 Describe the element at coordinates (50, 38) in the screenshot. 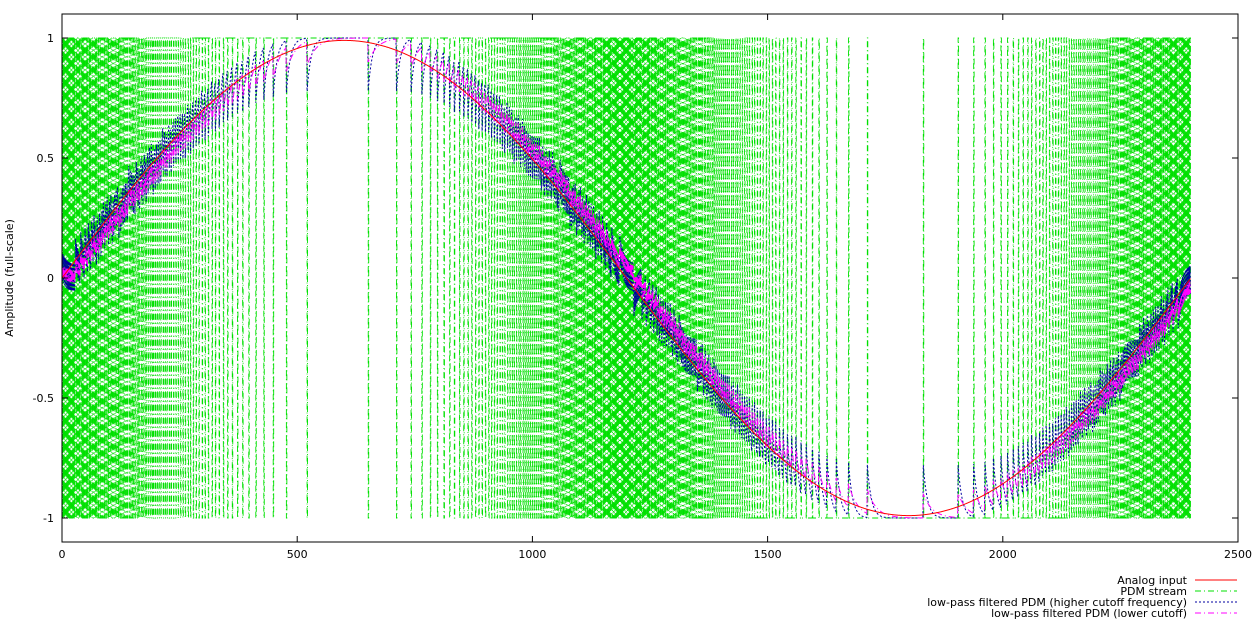

I see `y-tick-label: 1` at that location.